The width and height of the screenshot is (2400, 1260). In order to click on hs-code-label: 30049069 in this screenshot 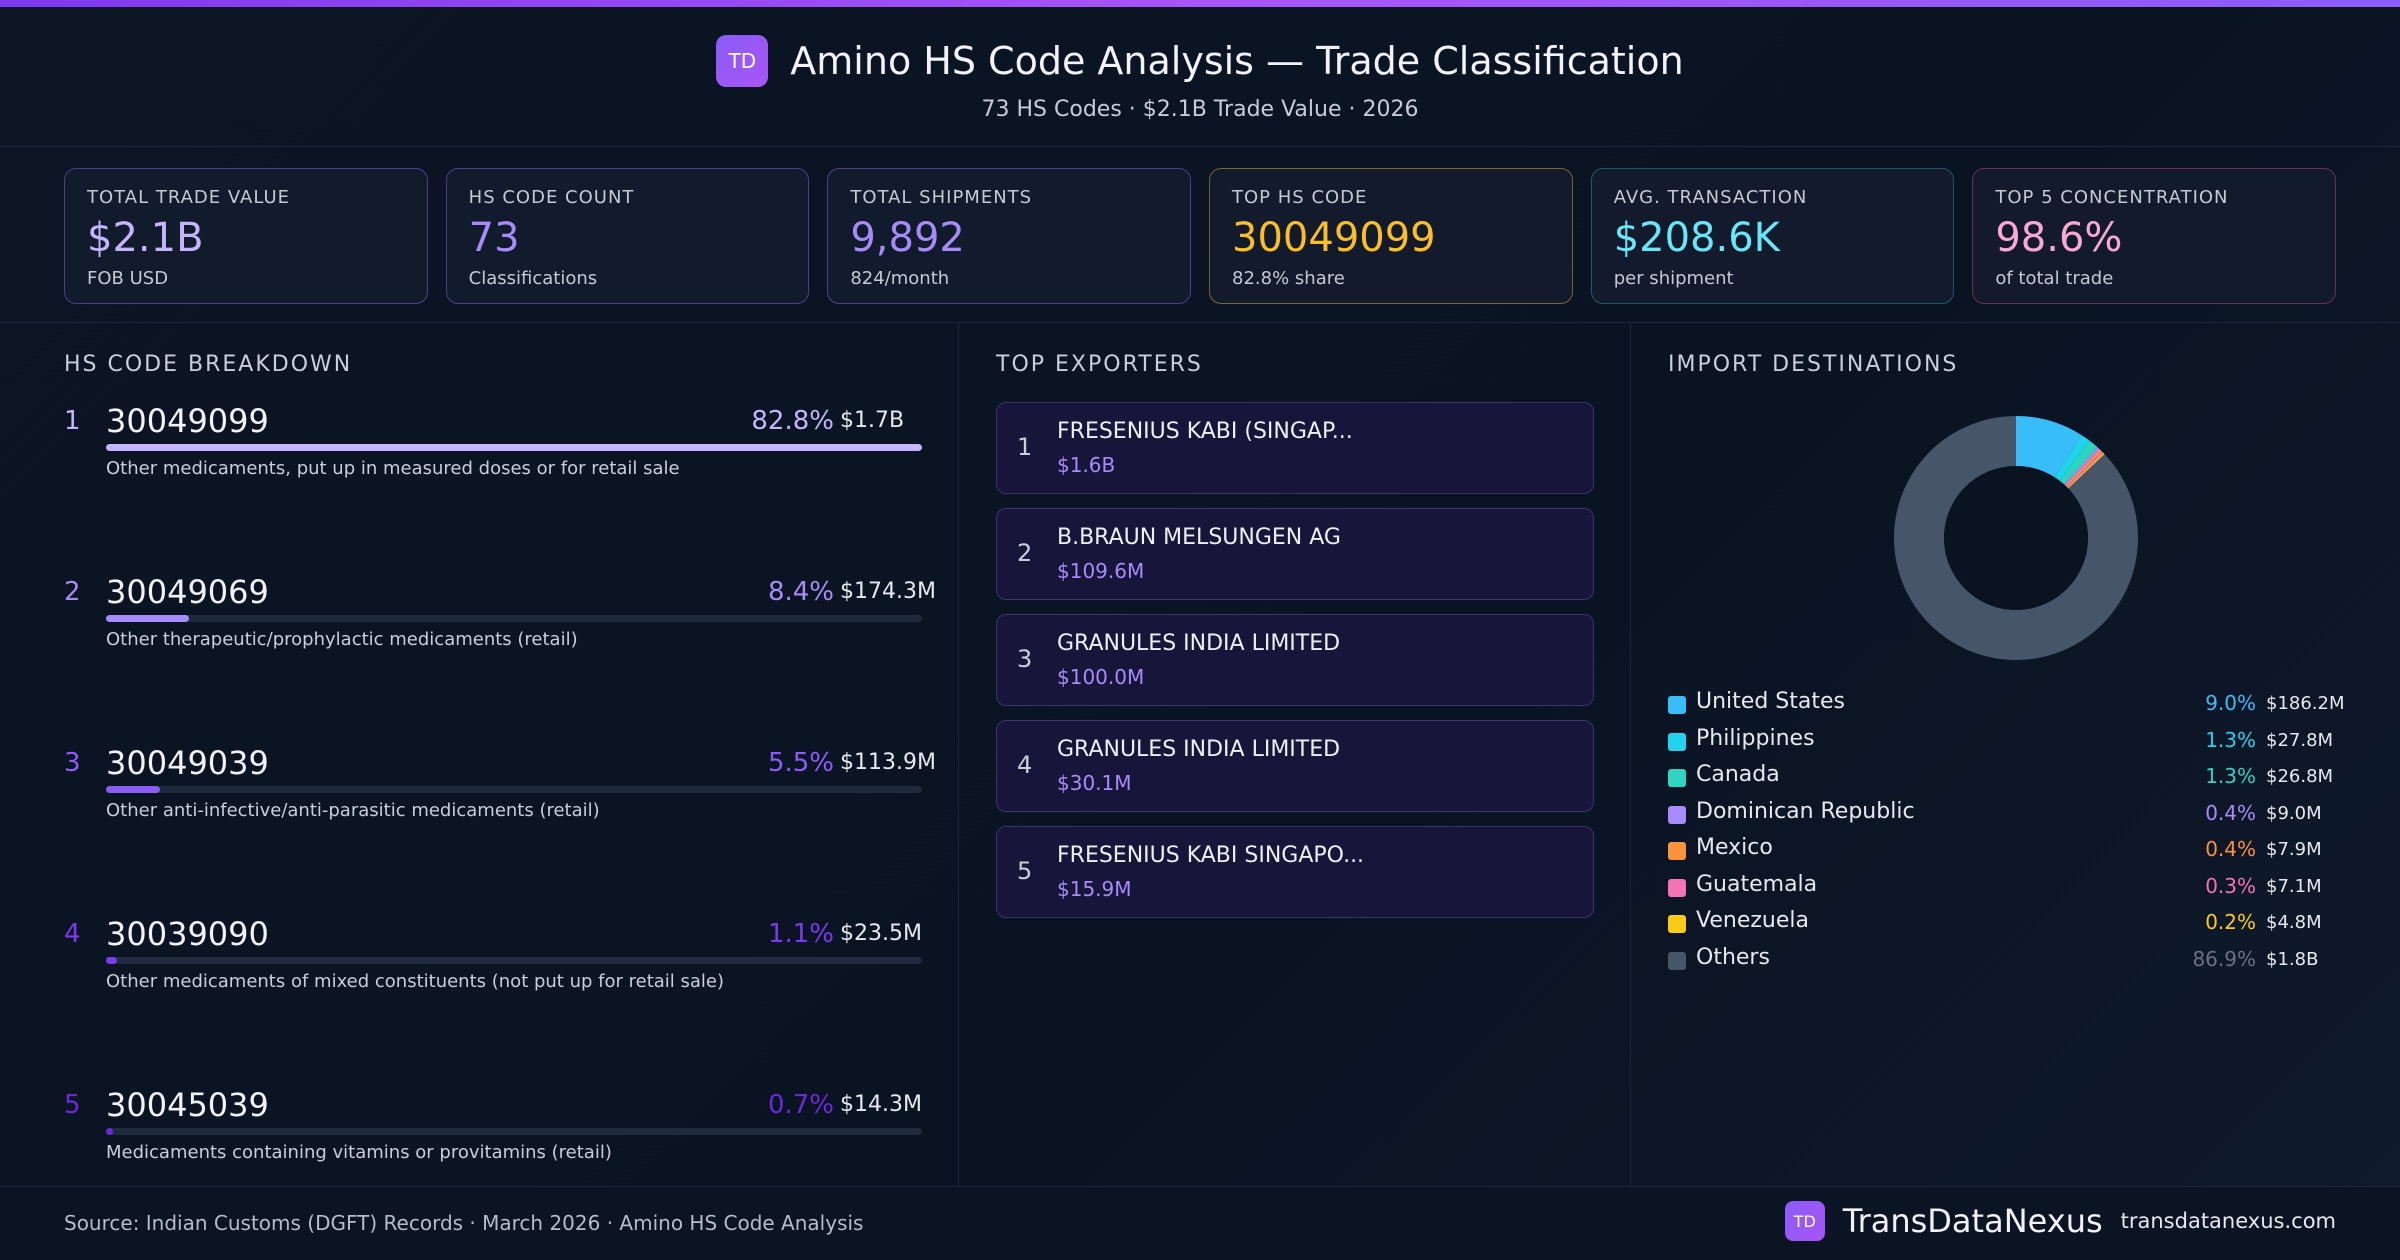, I will do `click(187, 592)`.